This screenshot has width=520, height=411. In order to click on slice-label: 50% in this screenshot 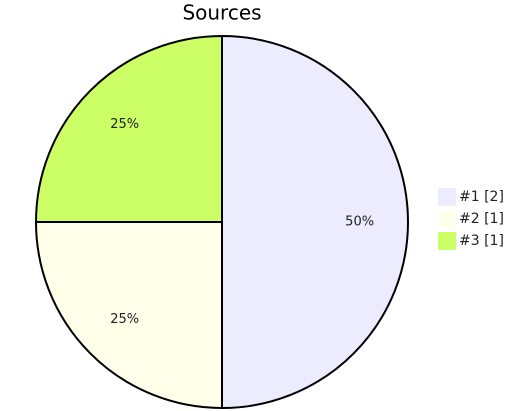, I will do `click(359, 222)`.